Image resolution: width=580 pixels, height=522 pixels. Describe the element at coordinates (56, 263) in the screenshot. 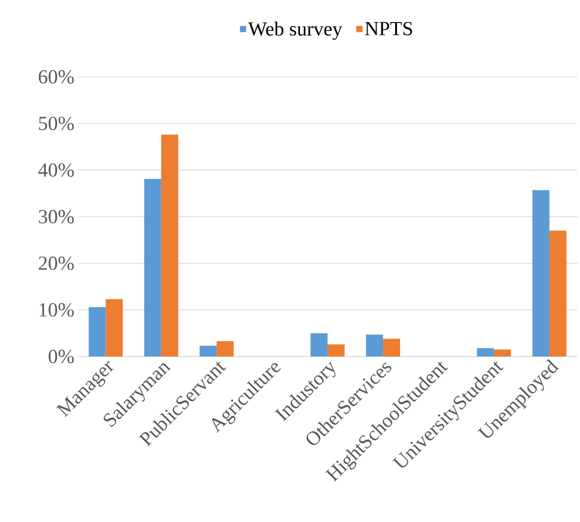

I see `y-tick-label: 20%` at that location.